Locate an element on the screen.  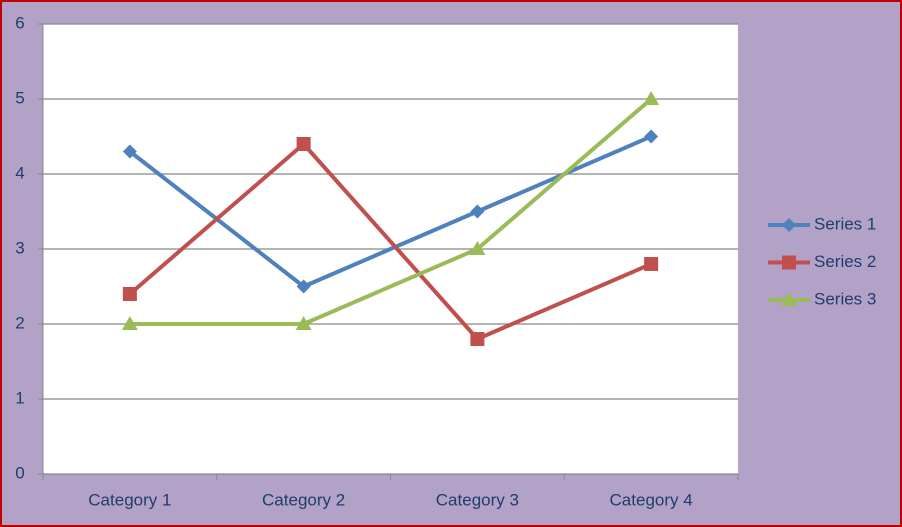
x-tick-label: Category 1 is located at coordinates (129, 499).